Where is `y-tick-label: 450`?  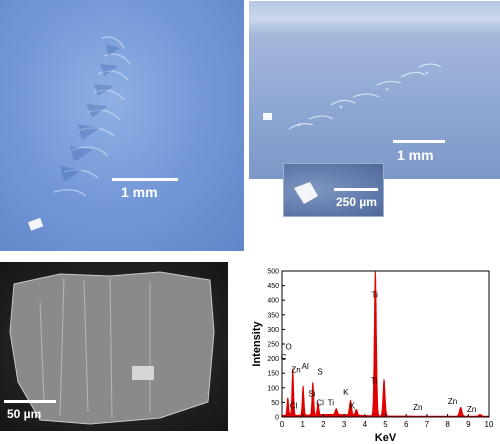 y-tick-label: 450 is located at coordinates (273, 286).